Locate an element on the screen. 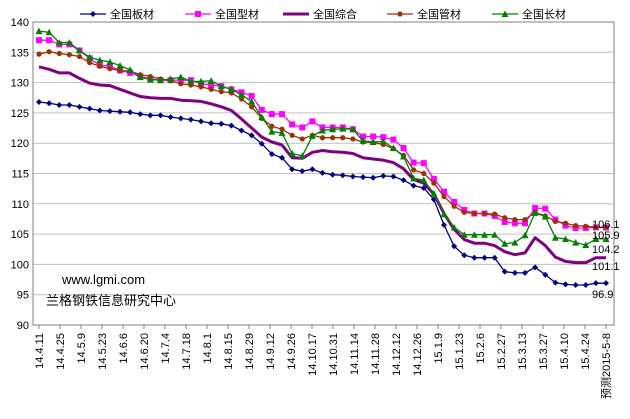 The height and width of the screenshot is (419, 630). x-tick-label: 14.9.26 is located at coordinates (292, 351).